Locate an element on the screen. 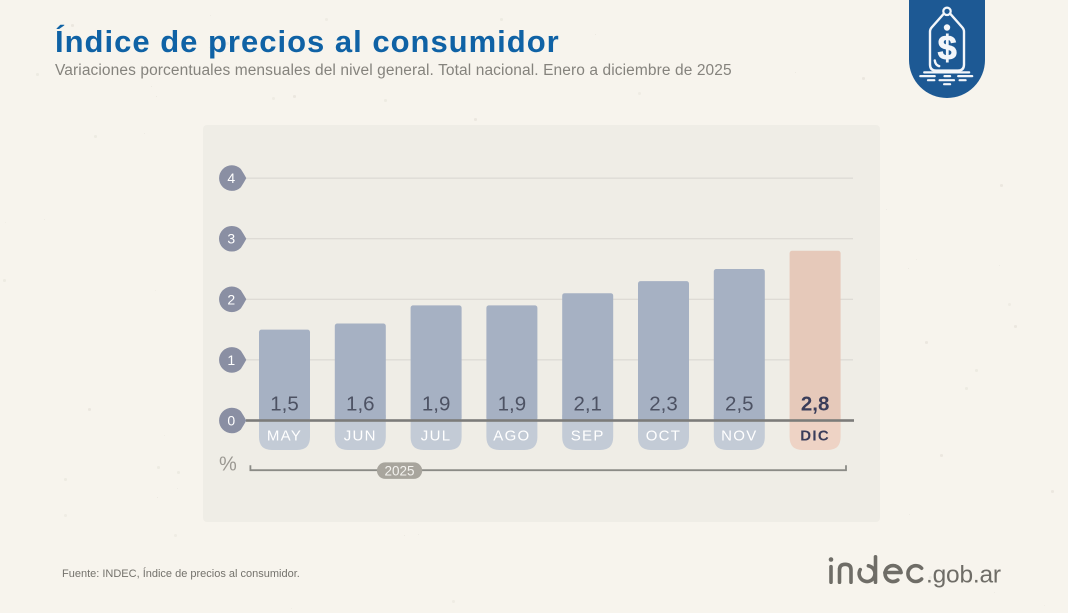 The image size is (1068, 613). svg-text: 1,6 is located at coordinates (360, 404).